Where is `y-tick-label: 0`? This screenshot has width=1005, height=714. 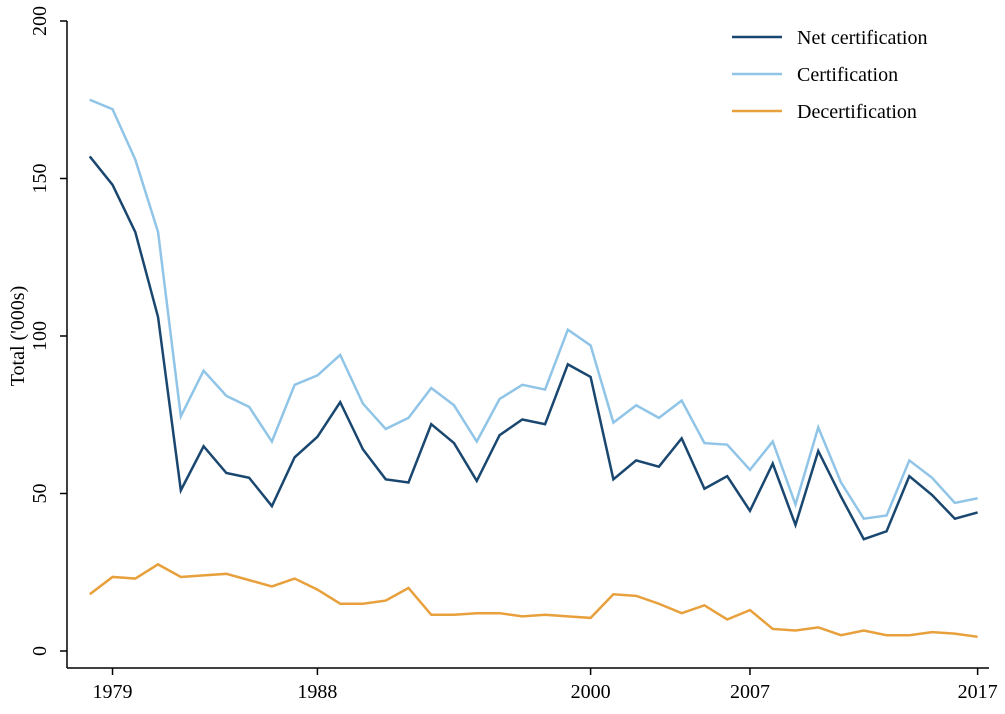
y-tick-label: 0 is located at coordinates (40, 651).